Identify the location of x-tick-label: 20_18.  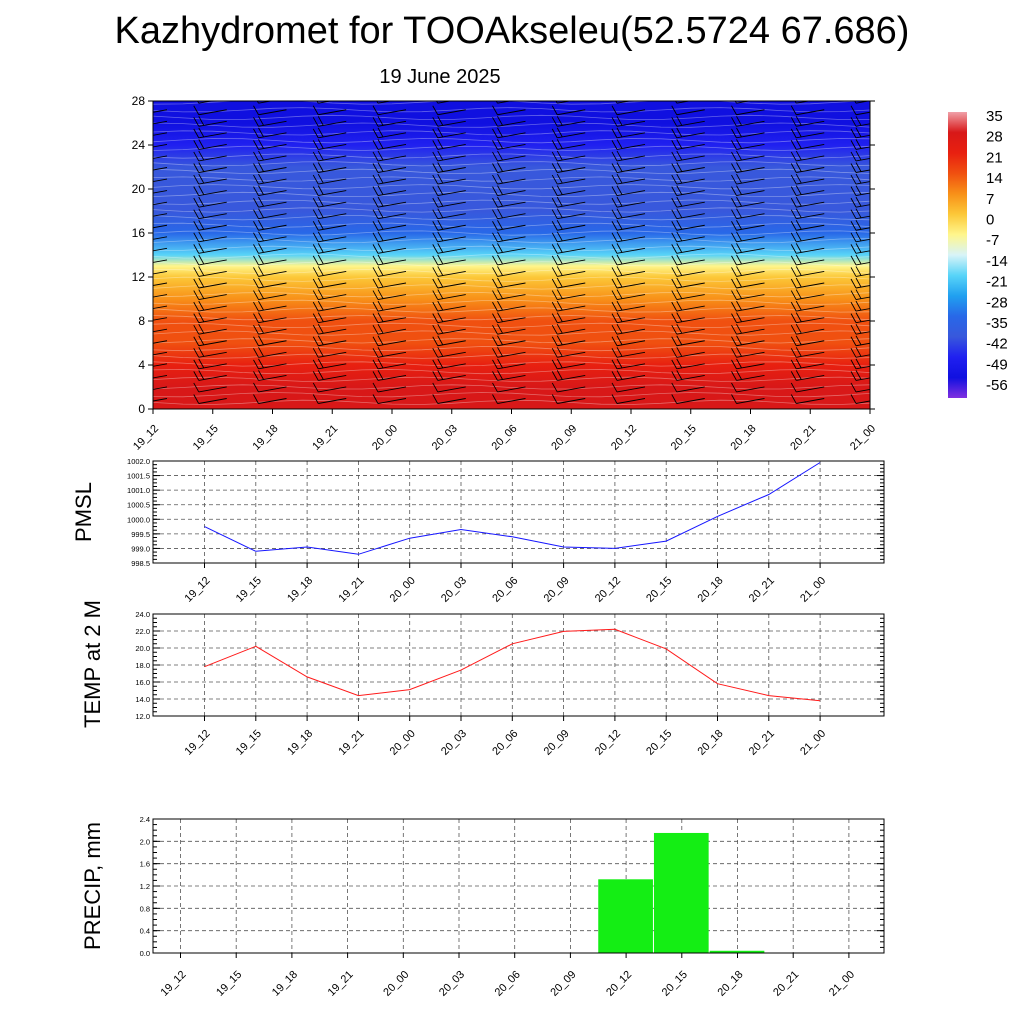
(711, 743).